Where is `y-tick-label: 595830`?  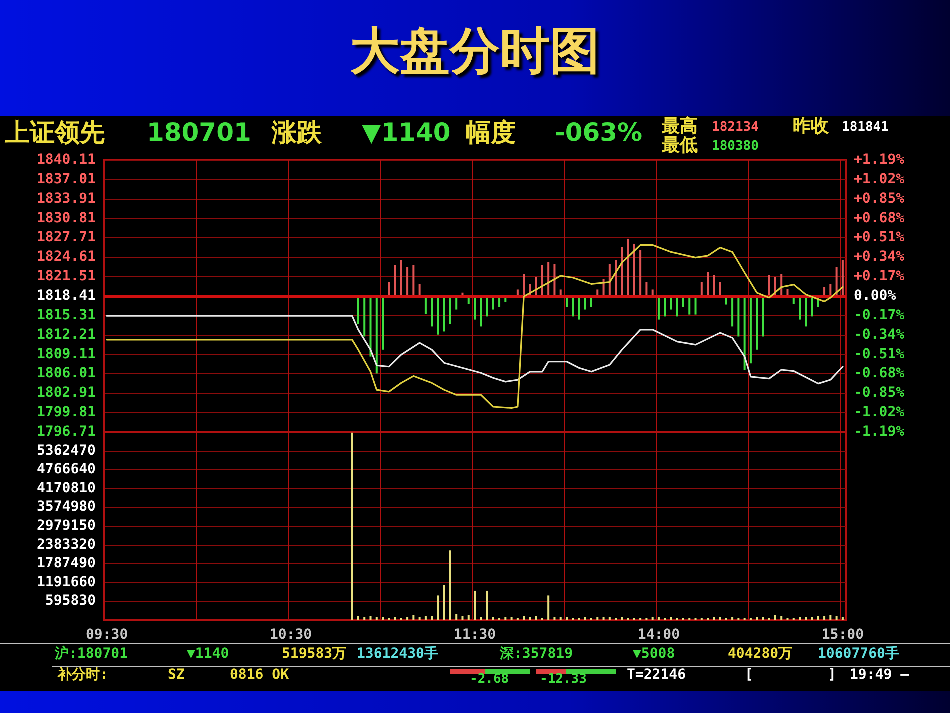
y-tick-label: 595830 is located at coordinates (70, 601).